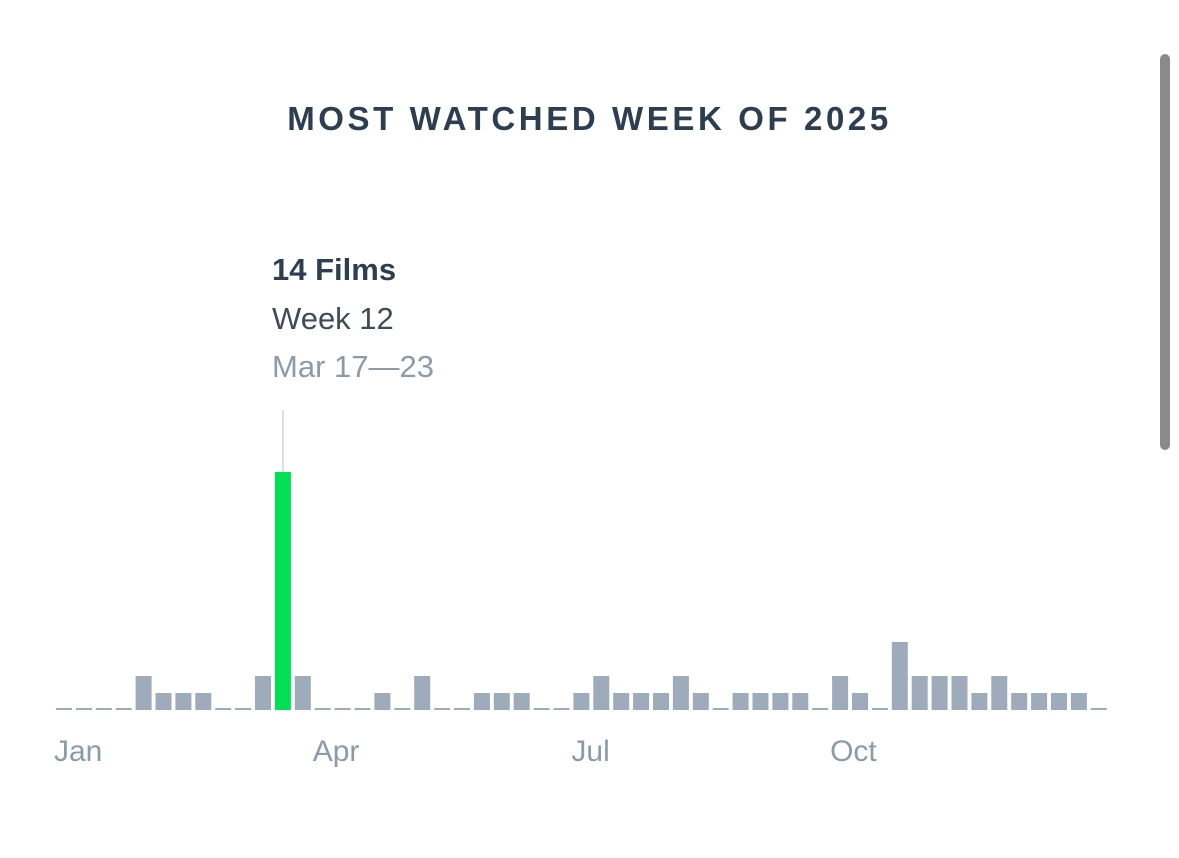  What do you see at coordinates (353, 366) in the screenshot?
I see `tooltip-date-range: Mar 17—23` at bounding box center [353, 366].